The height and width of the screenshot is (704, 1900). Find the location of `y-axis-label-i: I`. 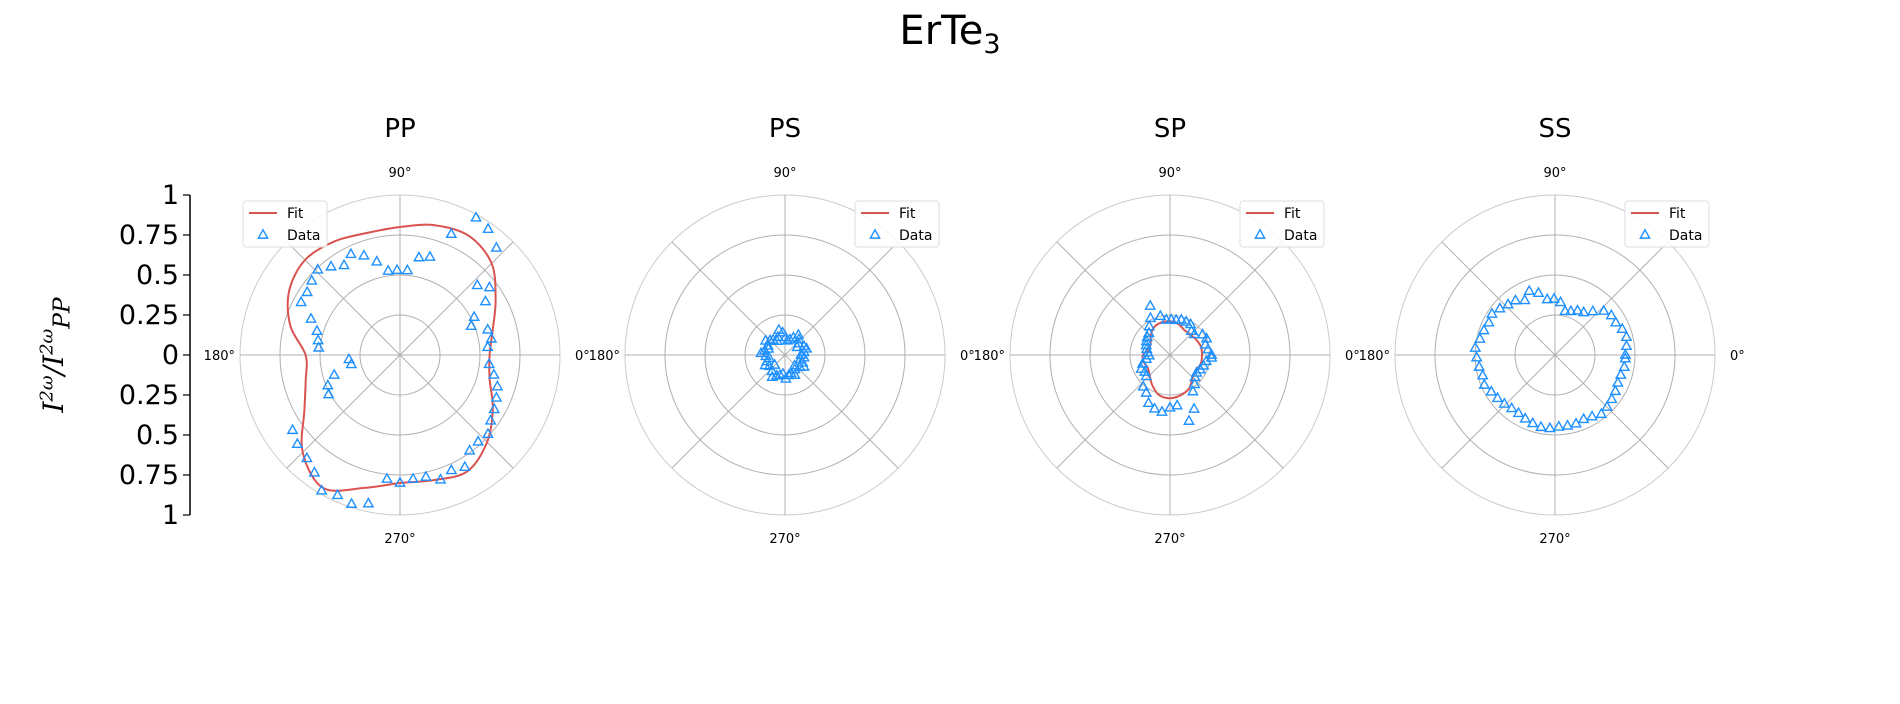

y-axis-label-i: I is located at coordinates (53, 407).